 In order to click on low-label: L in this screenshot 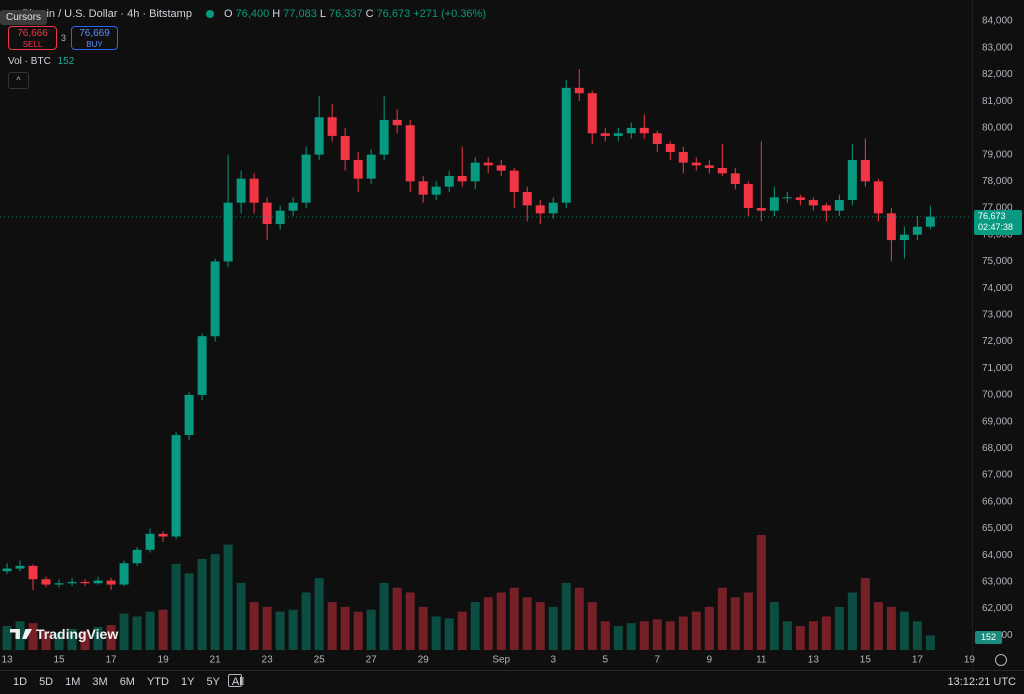, I will do `click(322, 14)`.